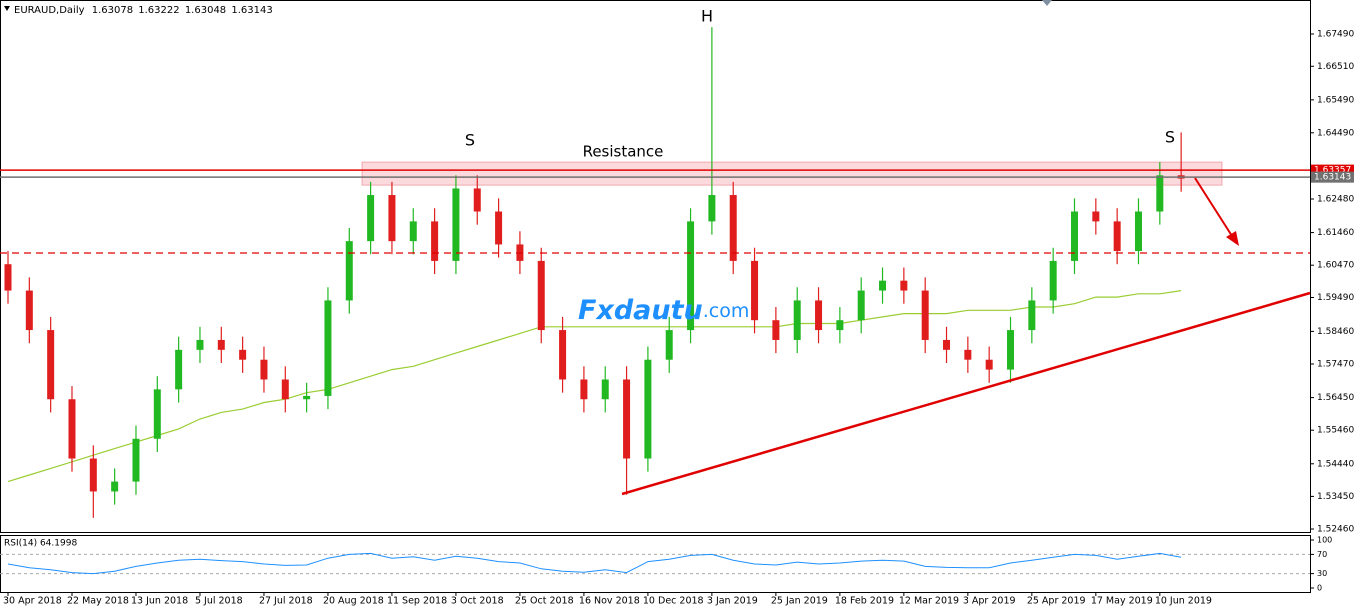 This screenshot has height=608, width=1354. Describe the element at coordinates (1335, 464) in the screenshot. I see `y-tick-label: 1.54440` at that location.